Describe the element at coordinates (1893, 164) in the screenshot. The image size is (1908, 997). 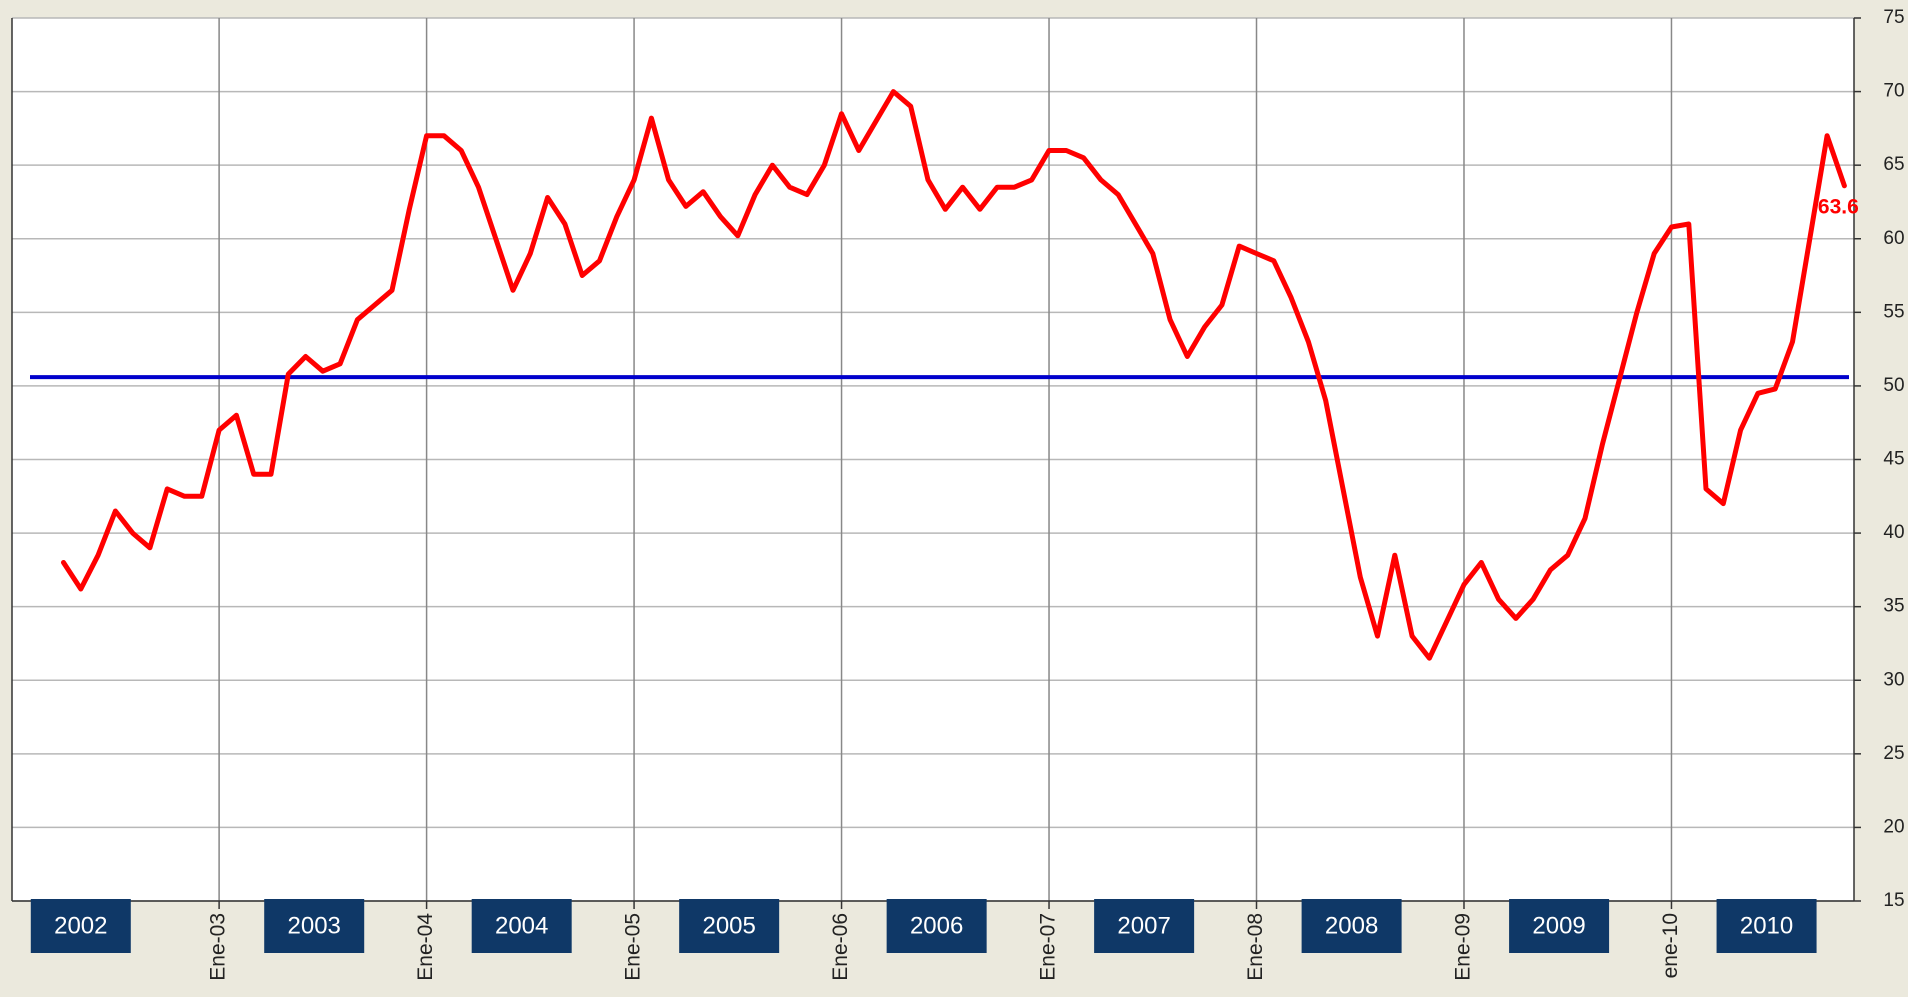
I see `y-tick-label: 65` at that location.